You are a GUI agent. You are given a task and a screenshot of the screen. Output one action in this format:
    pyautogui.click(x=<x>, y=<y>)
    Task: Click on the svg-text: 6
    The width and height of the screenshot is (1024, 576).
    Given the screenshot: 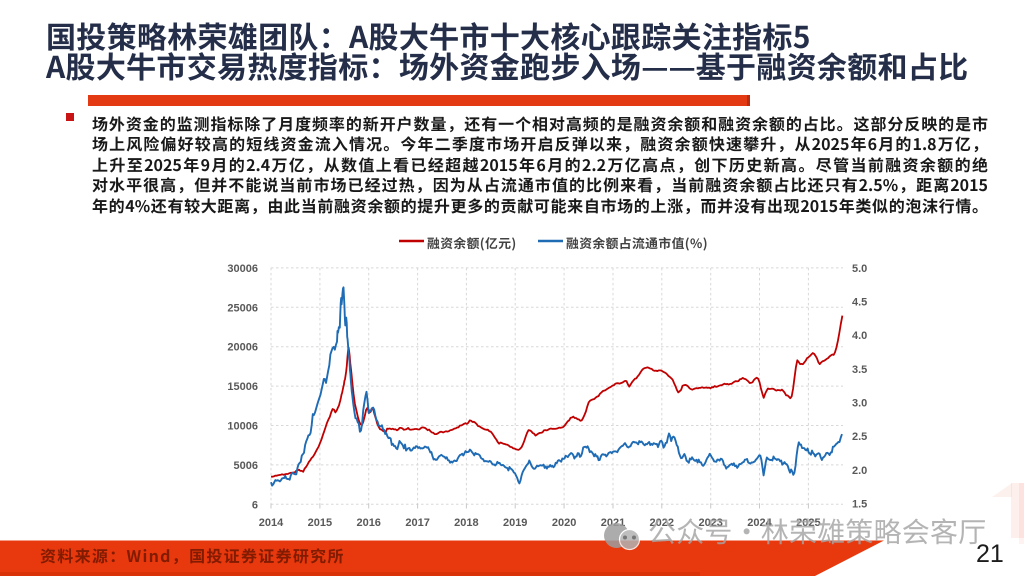 What is the action you would take?
    pyautogui.click(x=255, y=505)
    